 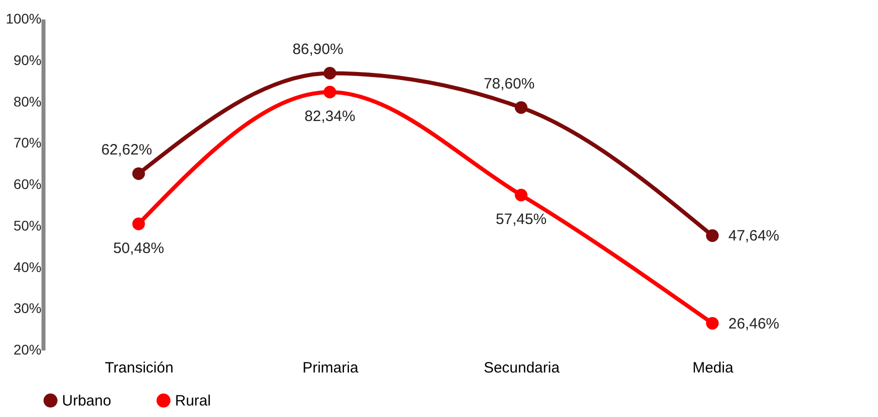 What do you see at coordinates (138, 248) in the screenshot?
I see `data-label: 50,48%` at bounding box center [138, 248].